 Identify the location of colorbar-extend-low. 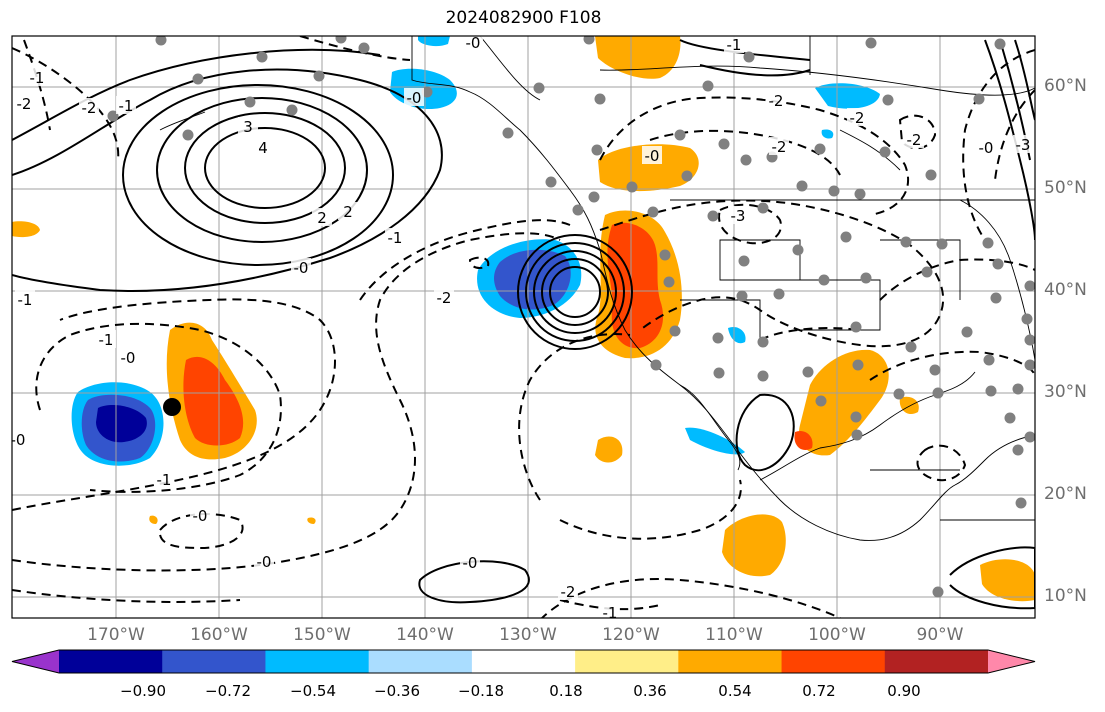
(35, 661).